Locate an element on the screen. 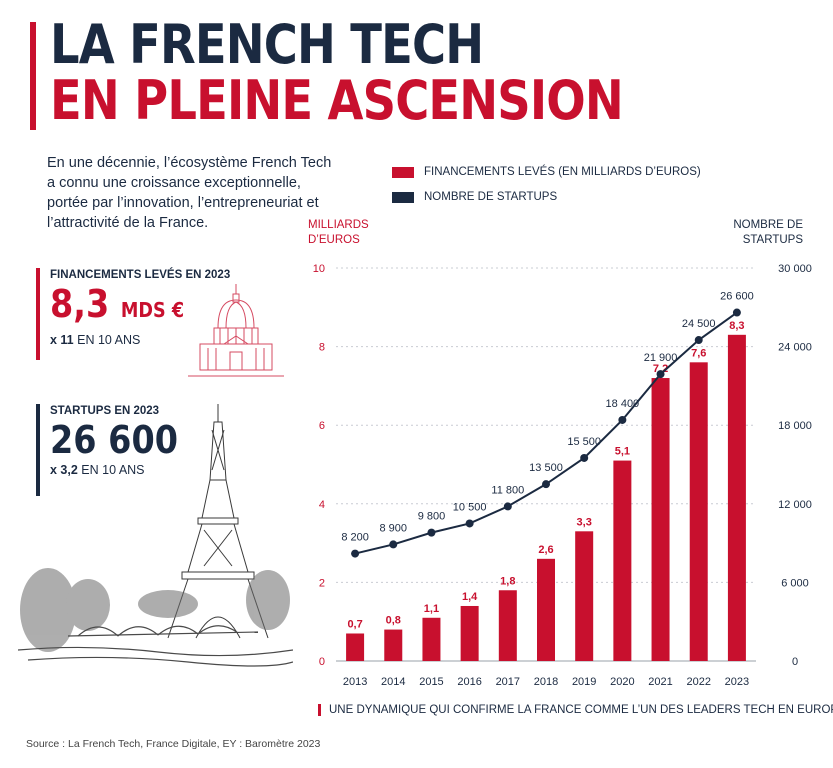 The height and width of the screenshot is (768, 833). les-invalides-dome-icon is located at coordinates (236, 330).